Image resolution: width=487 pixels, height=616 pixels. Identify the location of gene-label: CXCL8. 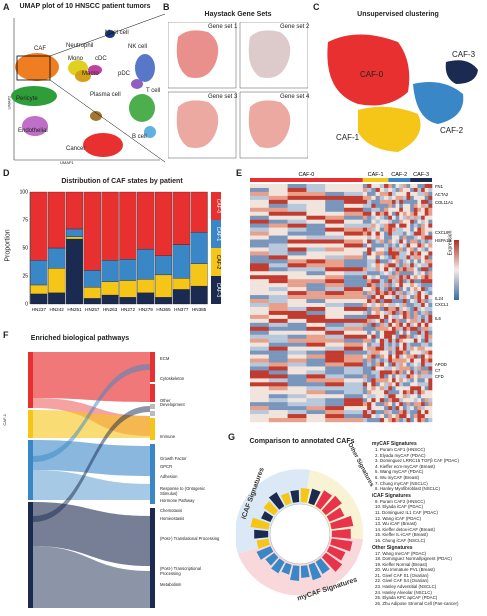
(442, 232).